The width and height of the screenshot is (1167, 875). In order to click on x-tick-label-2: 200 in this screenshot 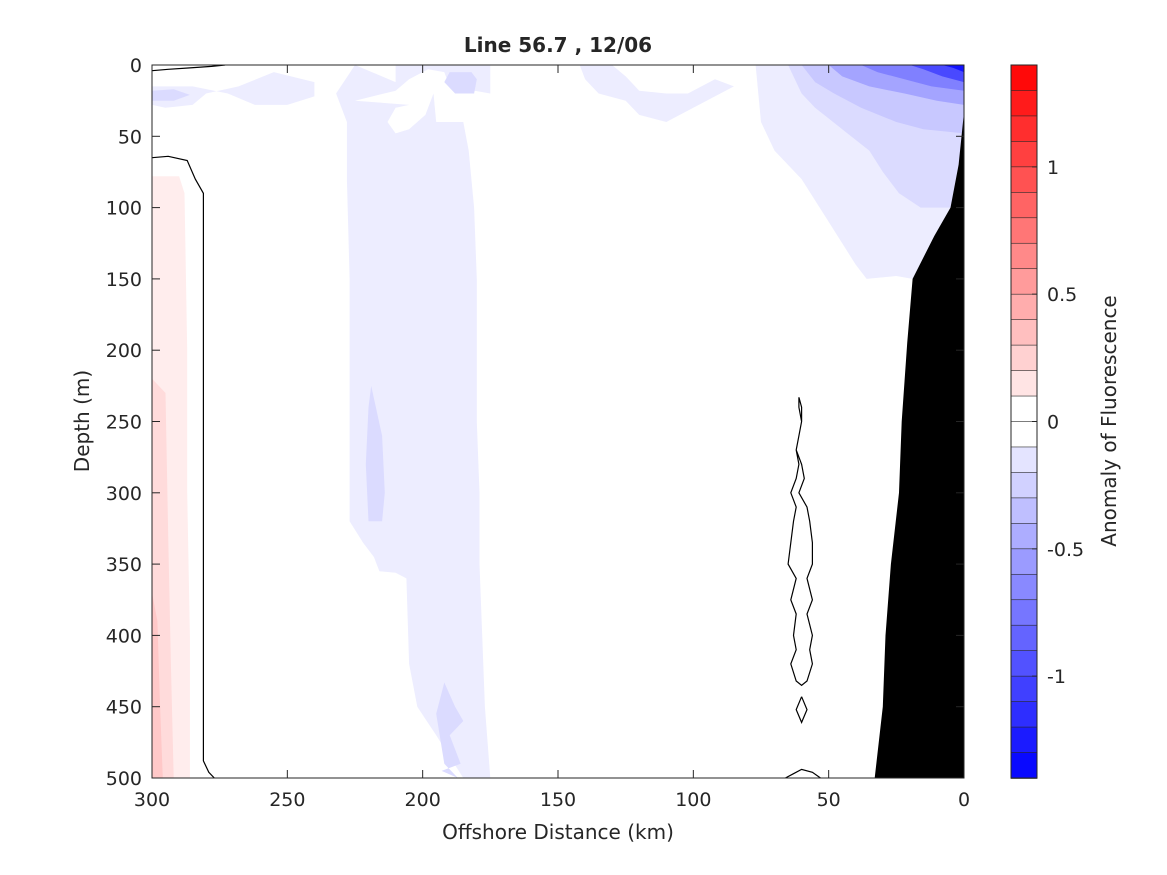, I will do `click(423, 800)`.